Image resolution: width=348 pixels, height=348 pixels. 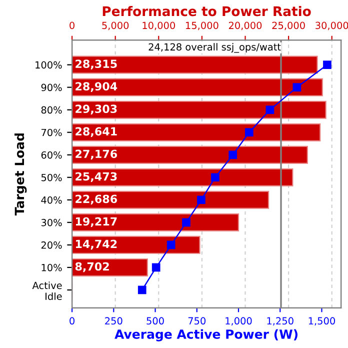 I want to click on data-label: 28,641, so click(x=96, y=132).